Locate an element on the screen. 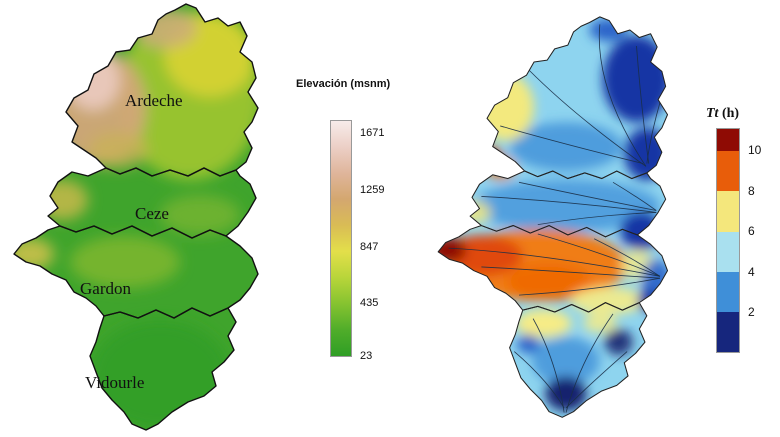 This screenshot has height=437, width=780. tt-symbol: Tt is located at coordinates (712, 113).